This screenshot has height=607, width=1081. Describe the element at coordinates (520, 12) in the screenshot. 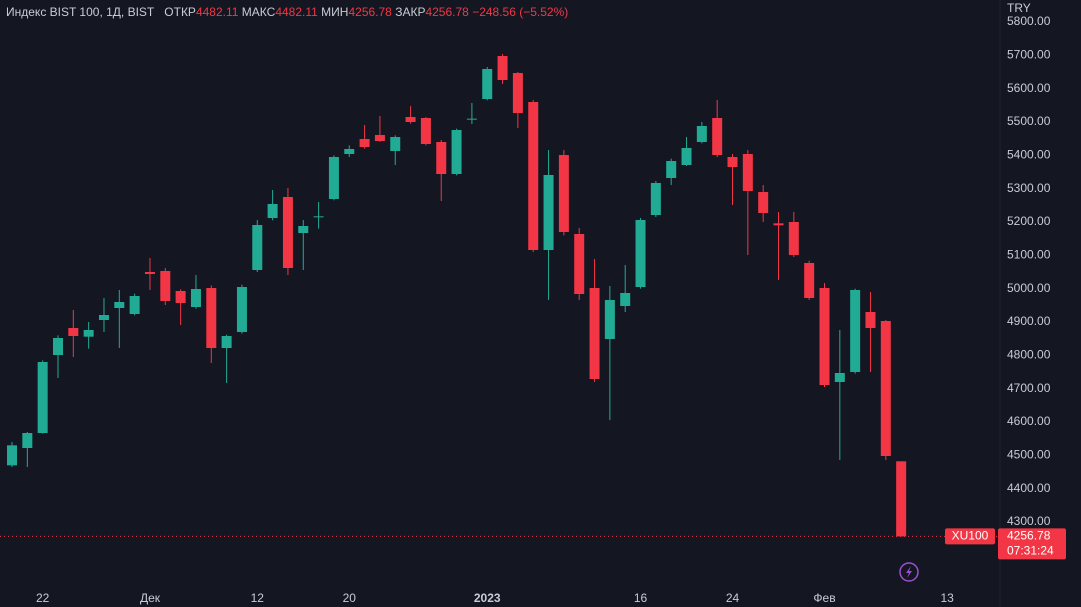

I see `change-value: −248.56 (−5.52%)` at that location.